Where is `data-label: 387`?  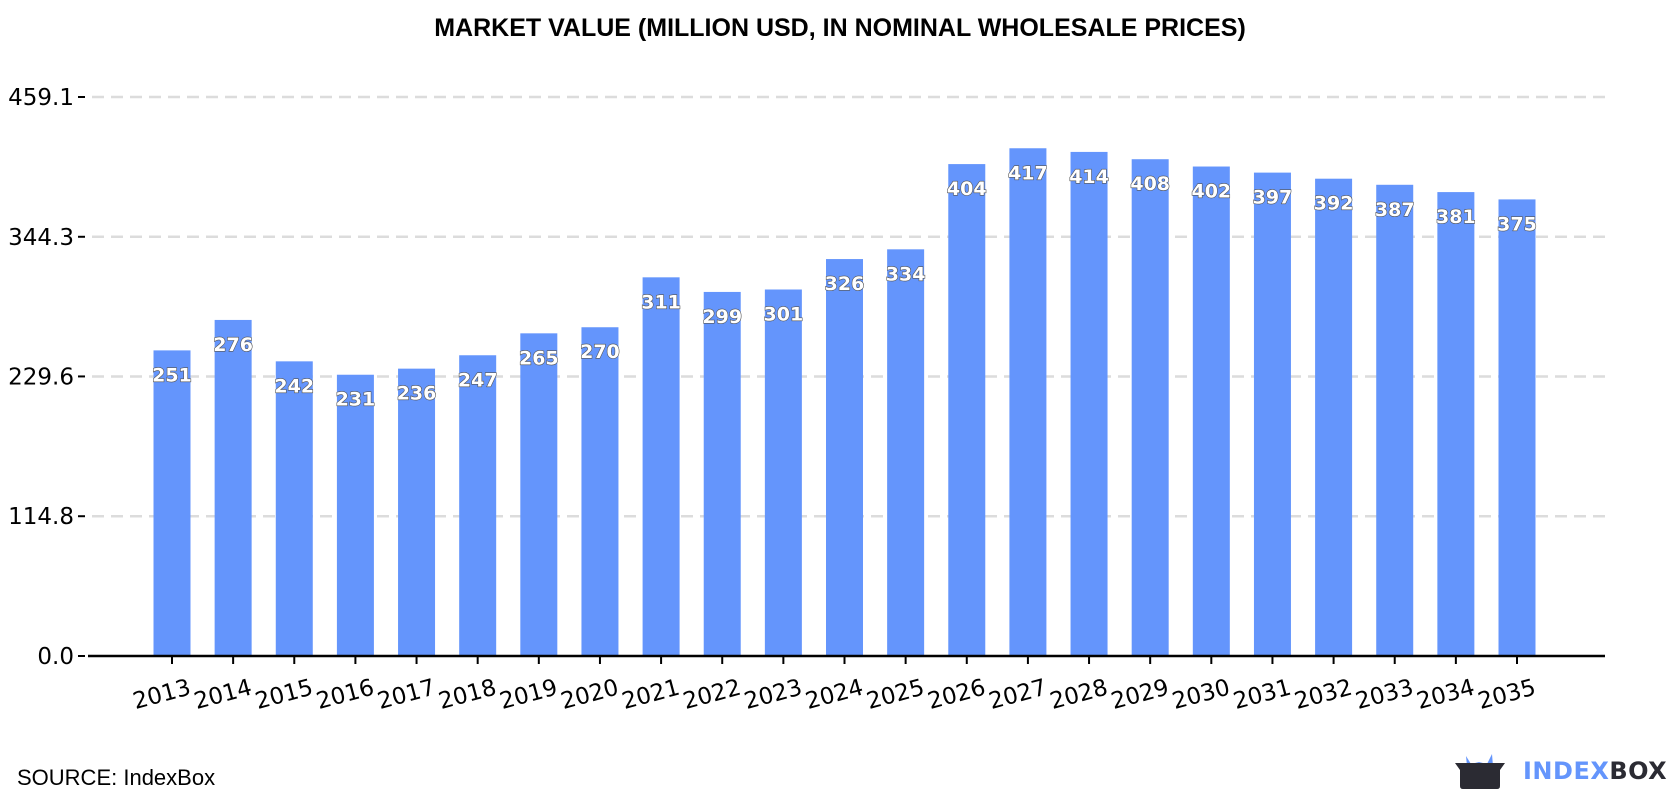 data-label: 387 is located at coordinates (1395, 210).